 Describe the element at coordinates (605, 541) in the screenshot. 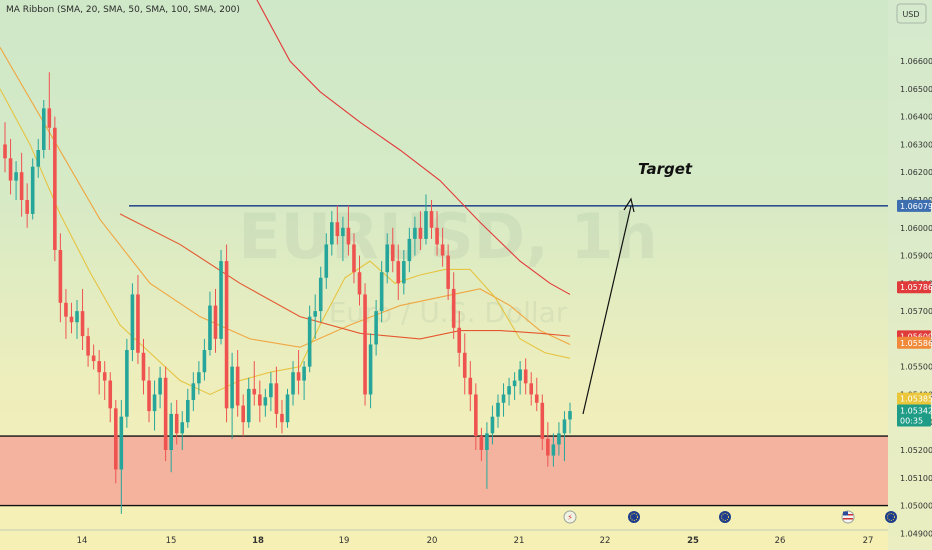

I see `date-label: 22` at that location.